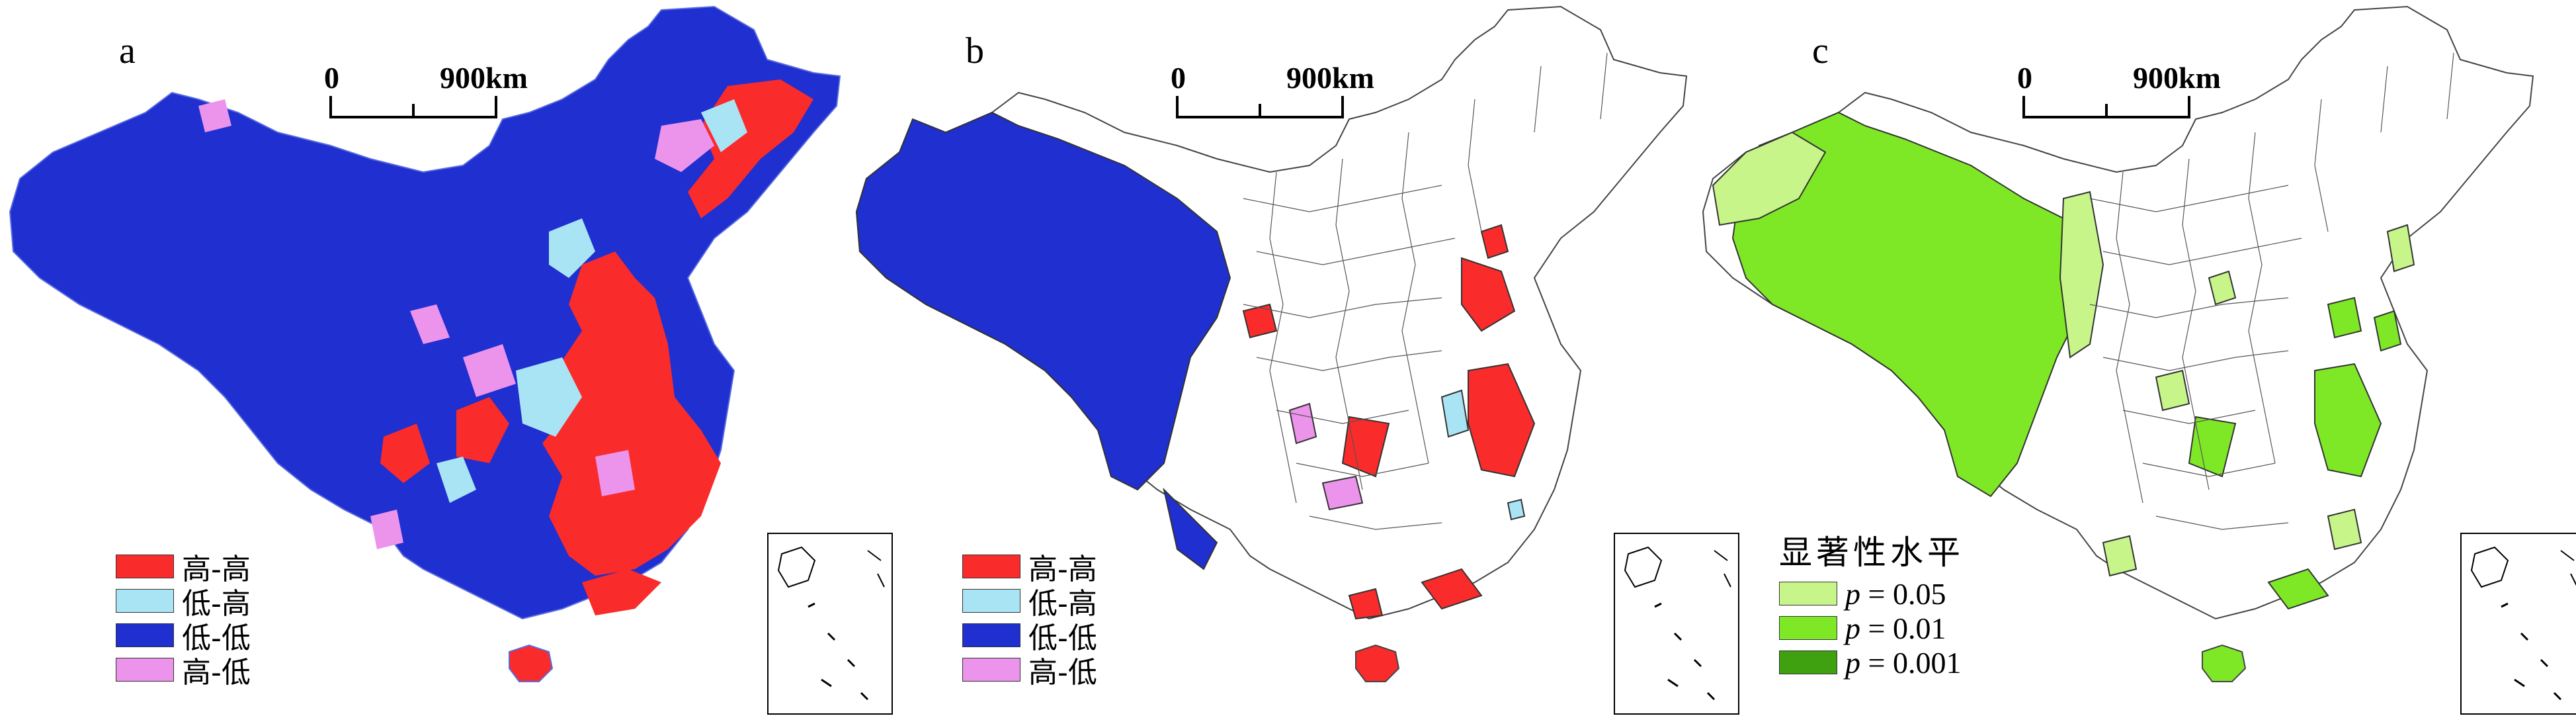 Image resolution: width=2576 pixels, height=716 pixels. Describe the element at coordinates (127, 50) in the screenshot. I see `panel-label: a` at that location.